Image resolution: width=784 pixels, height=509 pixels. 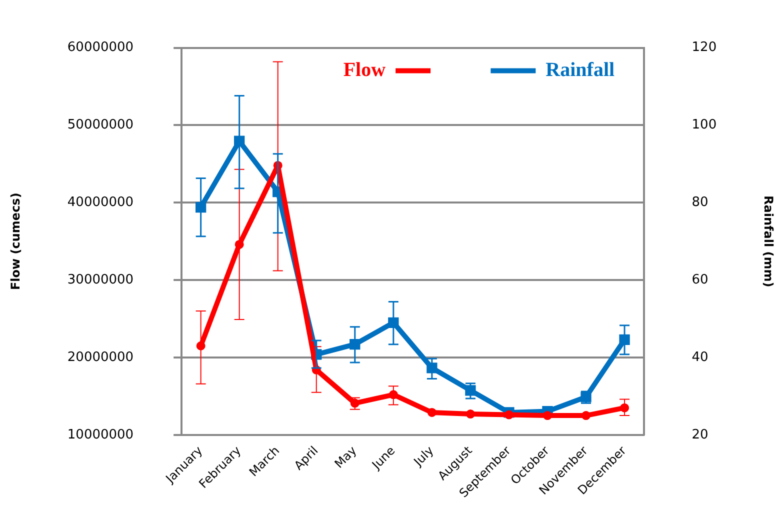 What do you see at coordinates (704, 125) in the screenshot?
I see `y2-tick-label: 100` at bounding box center [704, 125].